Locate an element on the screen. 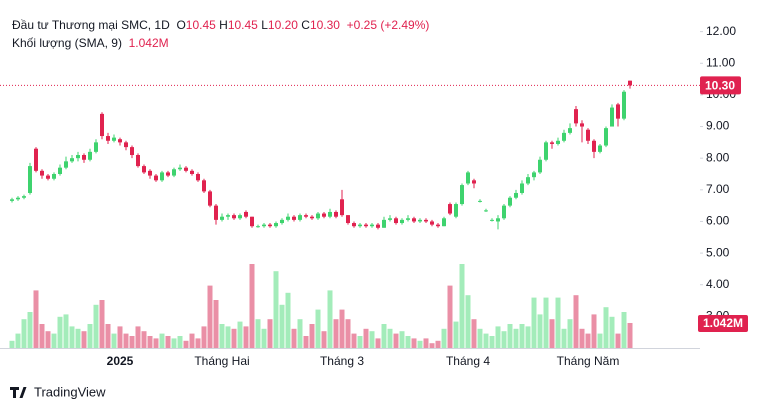 This screenshot has width=764, height=411. legend-value: 10.20 is located at coordinates (282, 25).